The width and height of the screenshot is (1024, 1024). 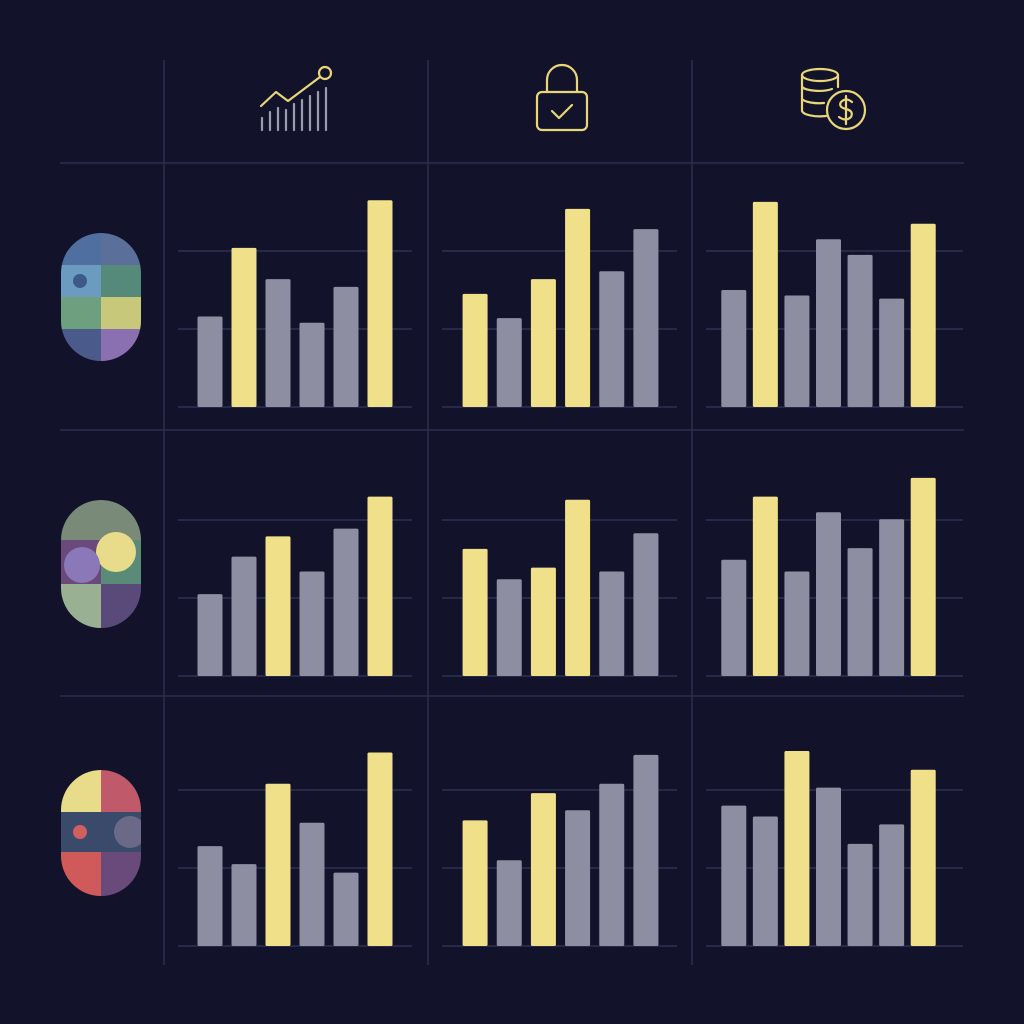 What do you see at coordinates (296, 98) in the screenshot?
I see `trend-icon` at bounding box center [296, 98].